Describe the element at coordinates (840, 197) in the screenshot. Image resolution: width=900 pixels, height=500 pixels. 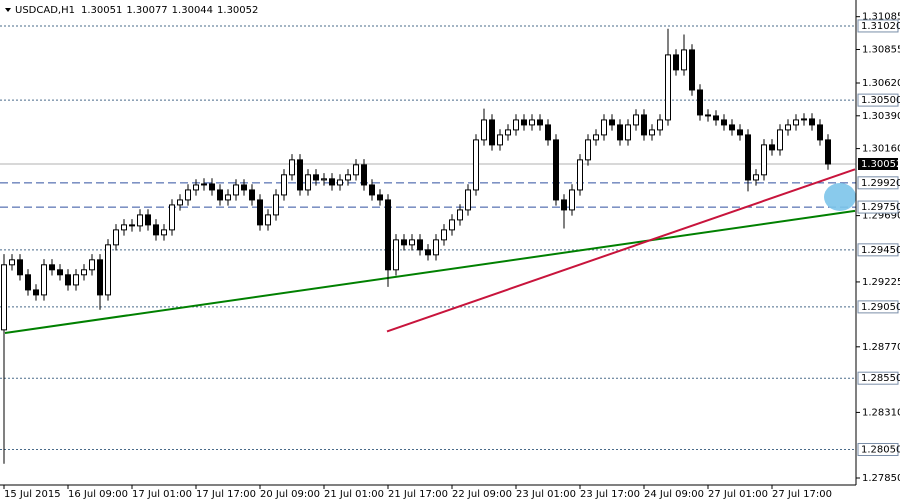
I see `highlight-ellipse` at that location.